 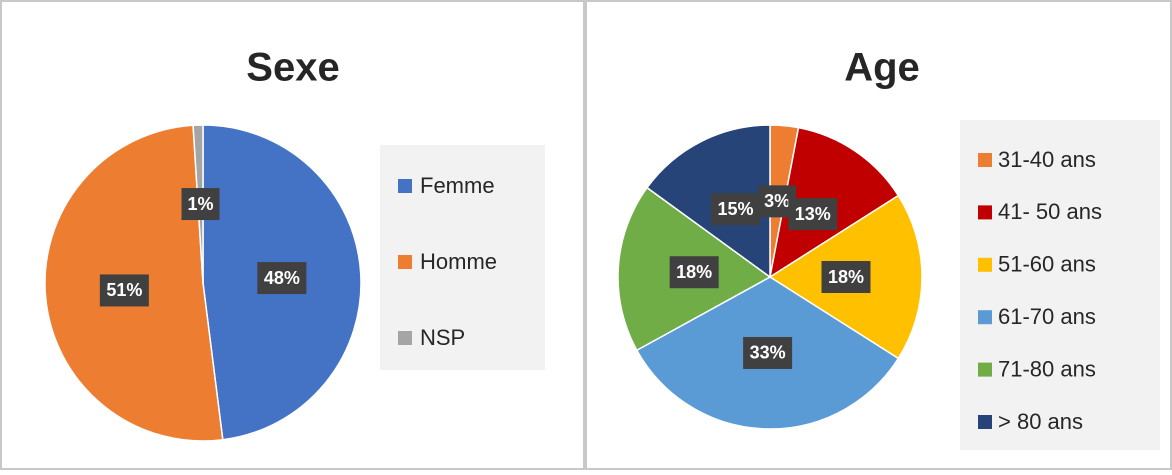 What do you see at coordinates (777, 201) in the screenshot?
I see `data-label: 3%` at bounding box center [777, 201].